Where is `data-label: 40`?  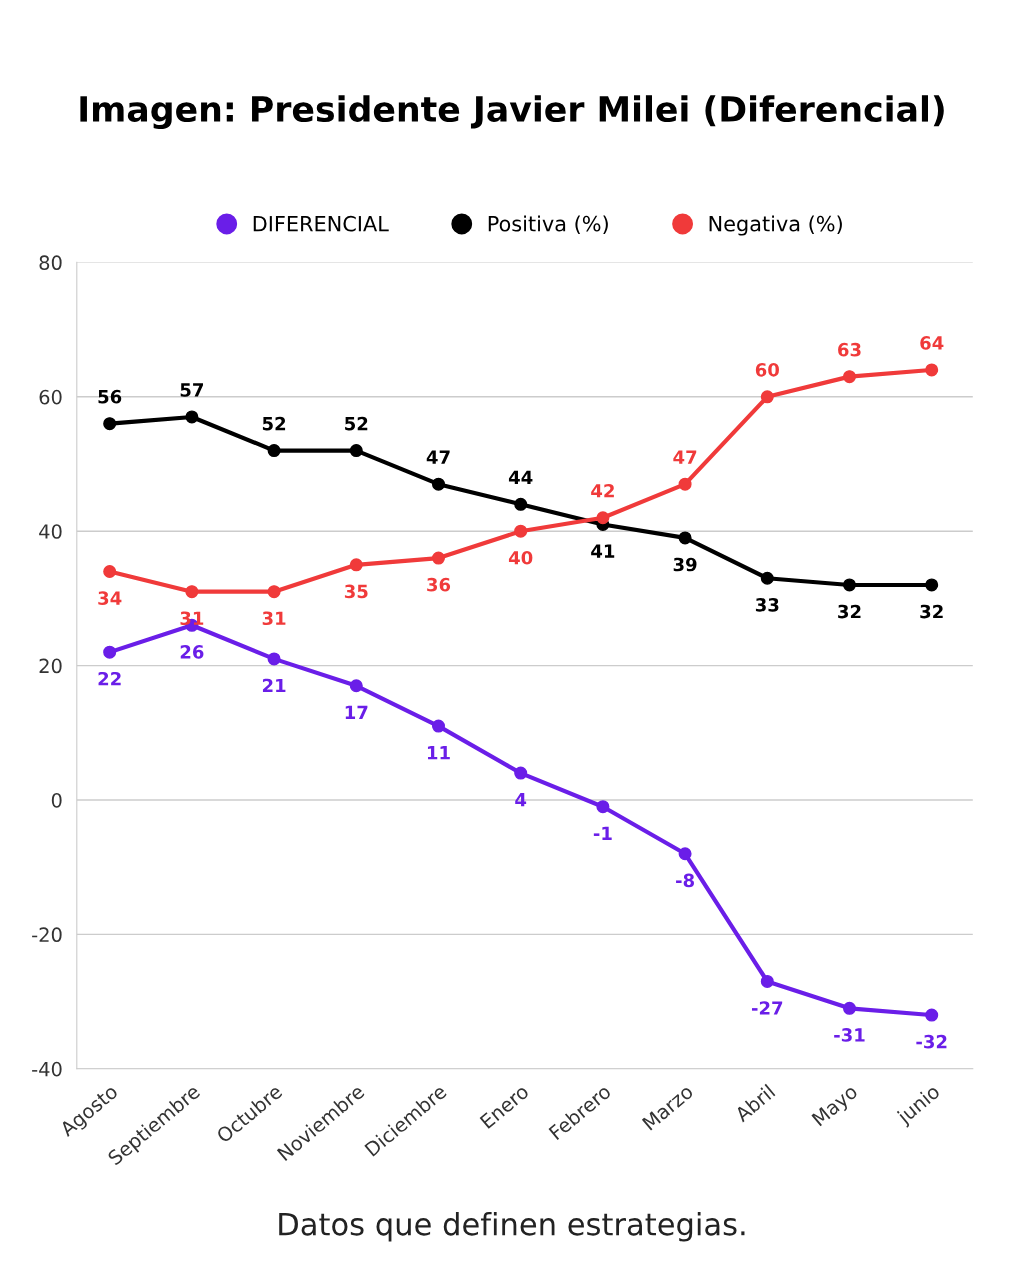
data-label: 40 is located at coordinates (520, 557).